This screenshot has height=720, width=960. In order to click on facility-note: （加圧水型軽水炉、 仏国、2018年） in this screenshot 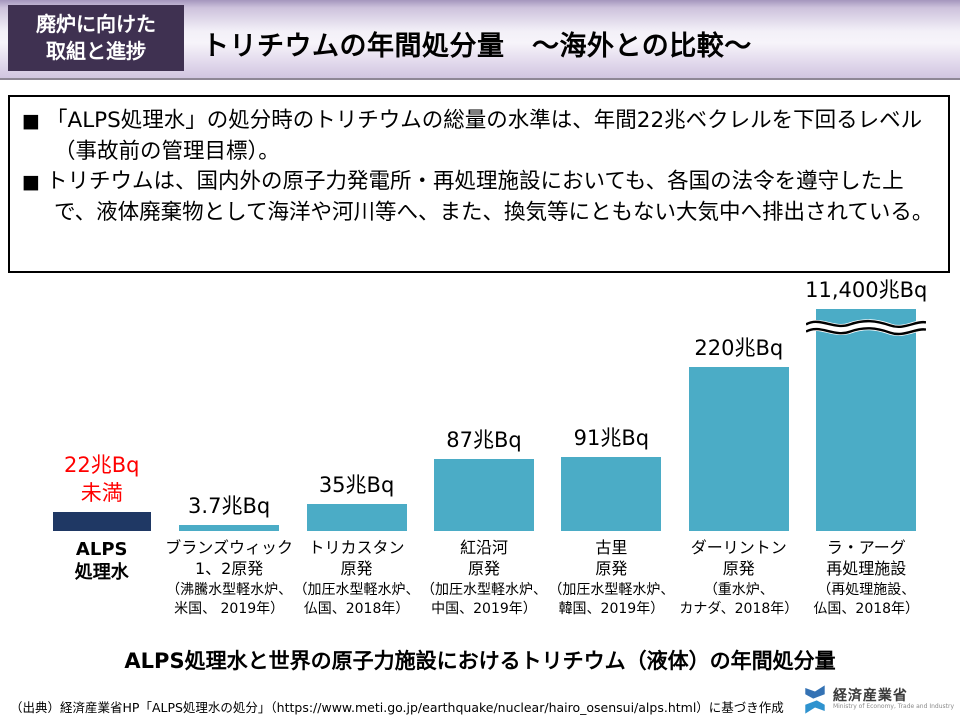, I will do `click(356, 600)`.